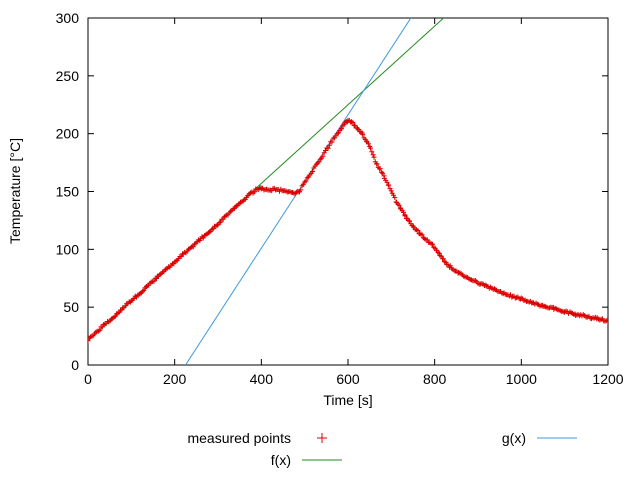 The width and height of the screenshot is (640, 480). What do you see at coordinates (320, 449) in the screenshot?
I see `chart-legend: measured points g(x) f(x)` at bounding box center [320, 449].